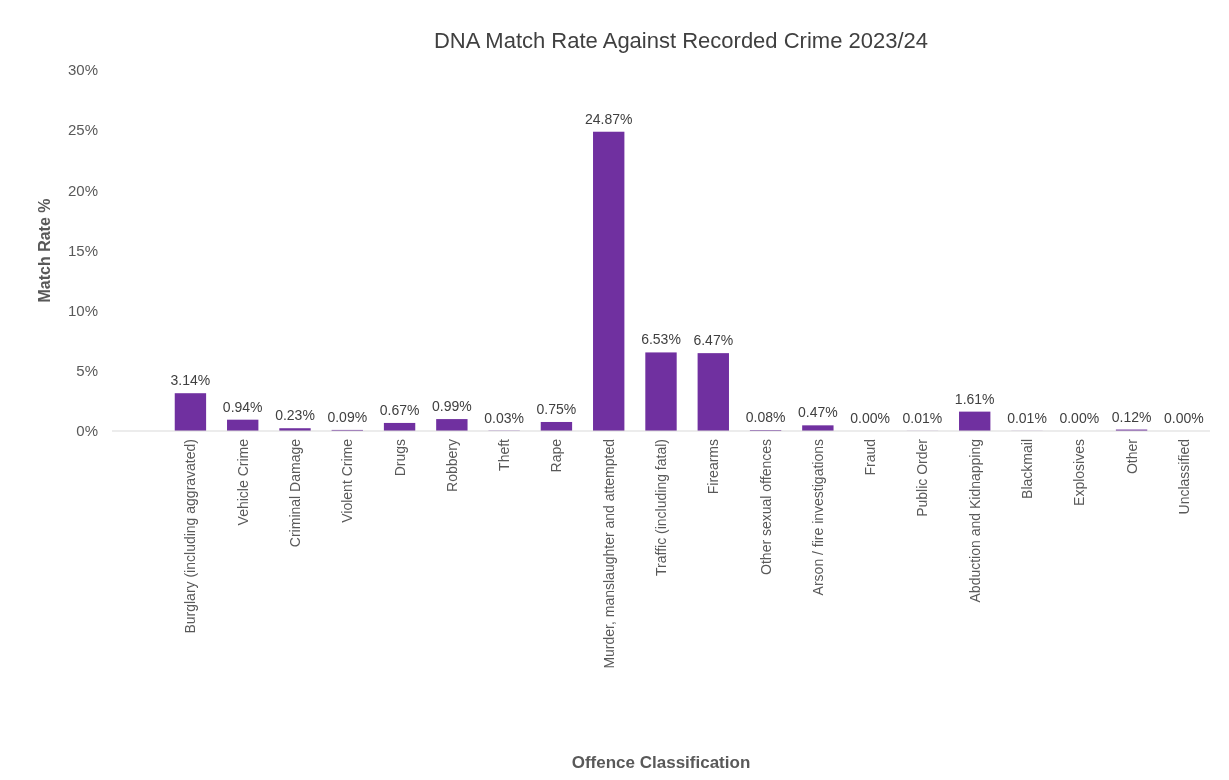 This screenshot has height=780, width=1229. What do you see at coordinates (347, 416) in the screenshot?
I see `data-label: 0.09%` at bounding box center [347, 416].